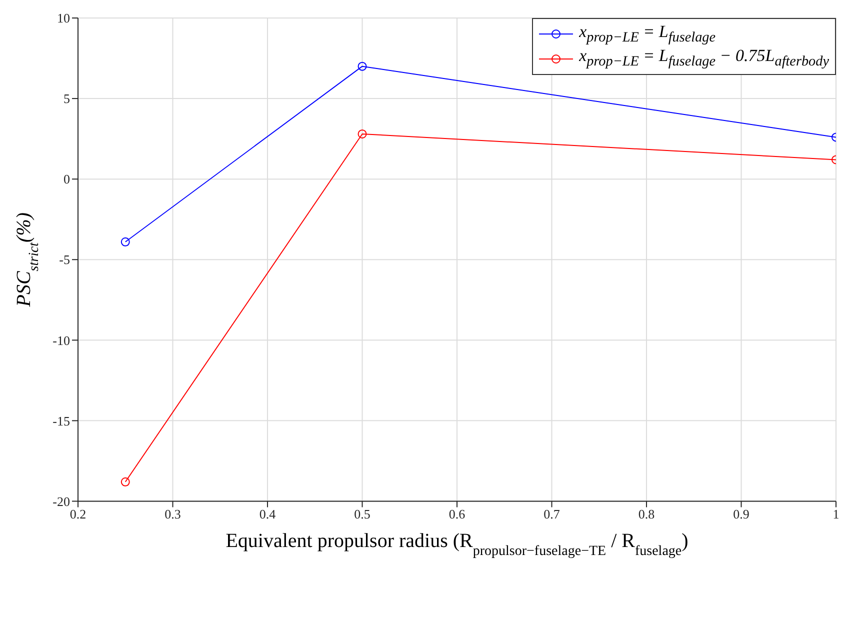  What do you see at coordinates (362, 514) in the screenshot?
I see `x-tick-label: 0.5` at bounding box center [362, 514].